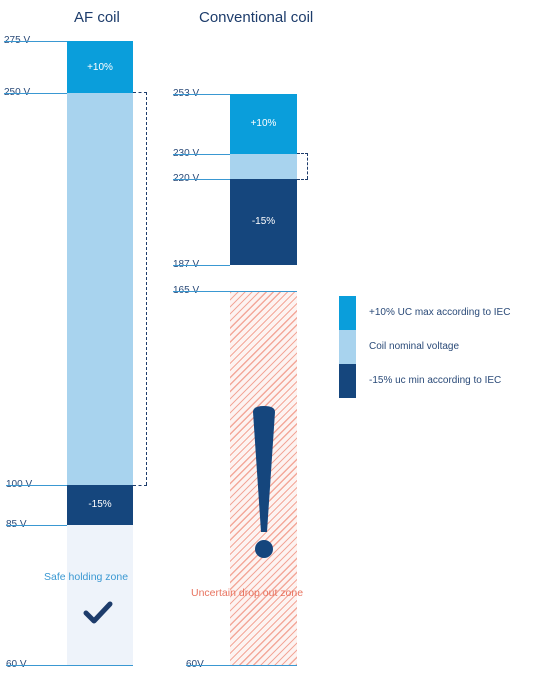 The width and height of the screenshot is (537, 673). I want to click on safe-holding-zone-label: Safe holding zone, so click(86, 577).